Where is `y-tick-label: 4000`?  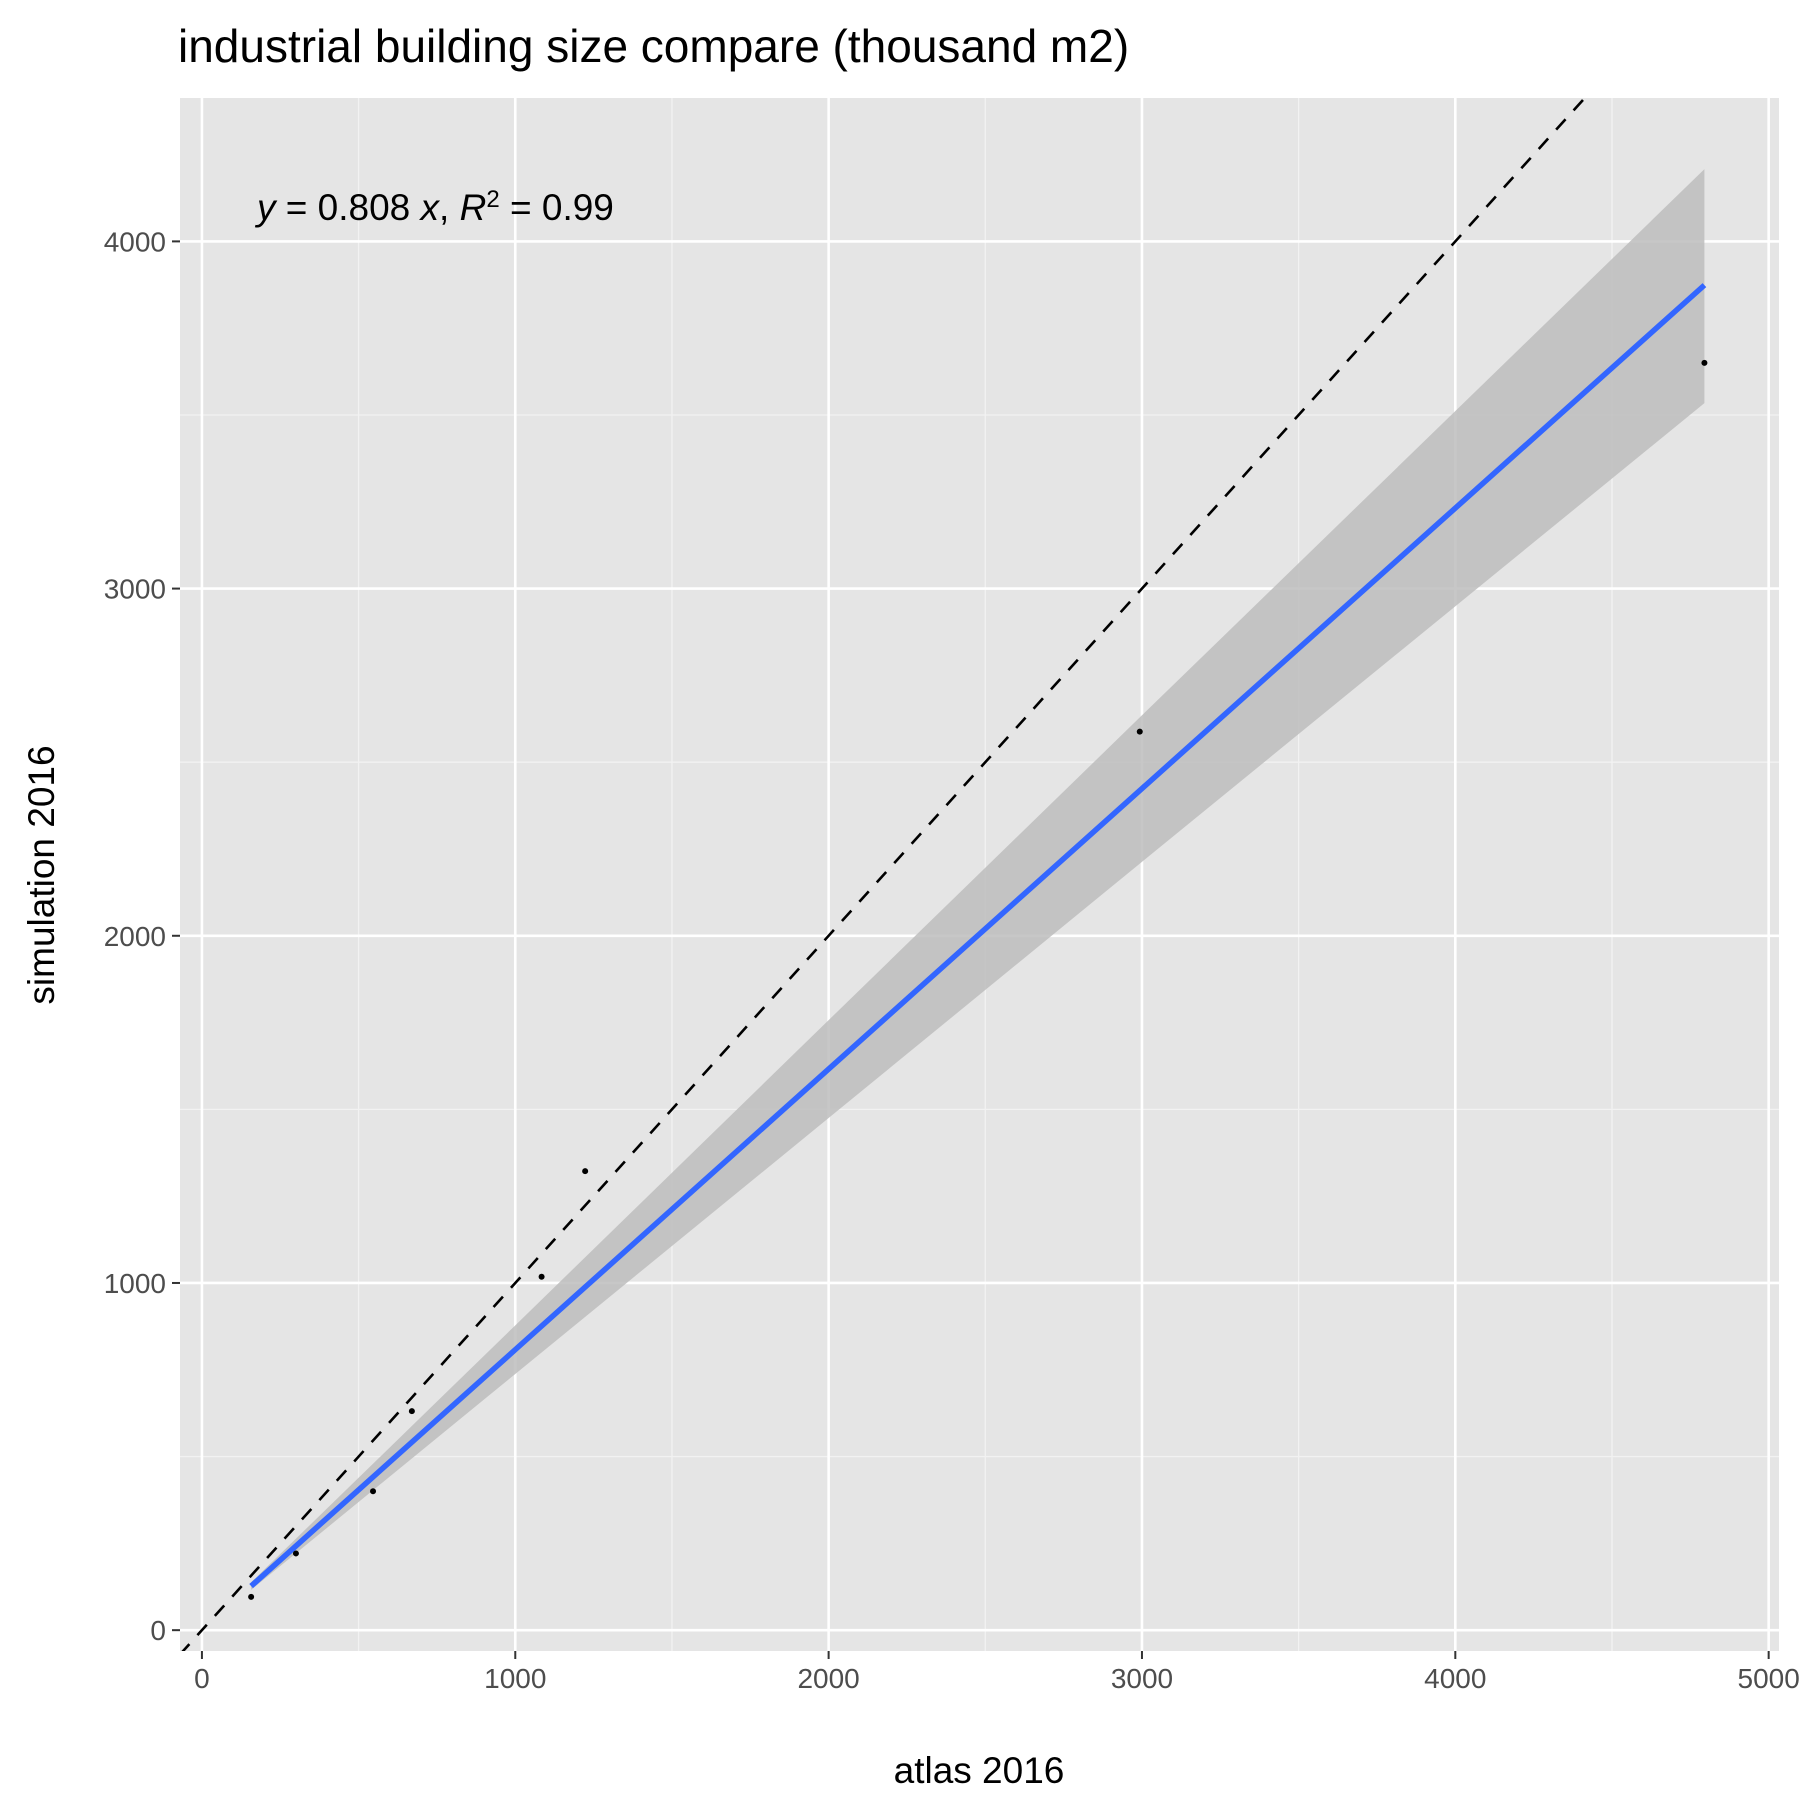
y-tick-label: 4000 is located at coordinates (135, 241).